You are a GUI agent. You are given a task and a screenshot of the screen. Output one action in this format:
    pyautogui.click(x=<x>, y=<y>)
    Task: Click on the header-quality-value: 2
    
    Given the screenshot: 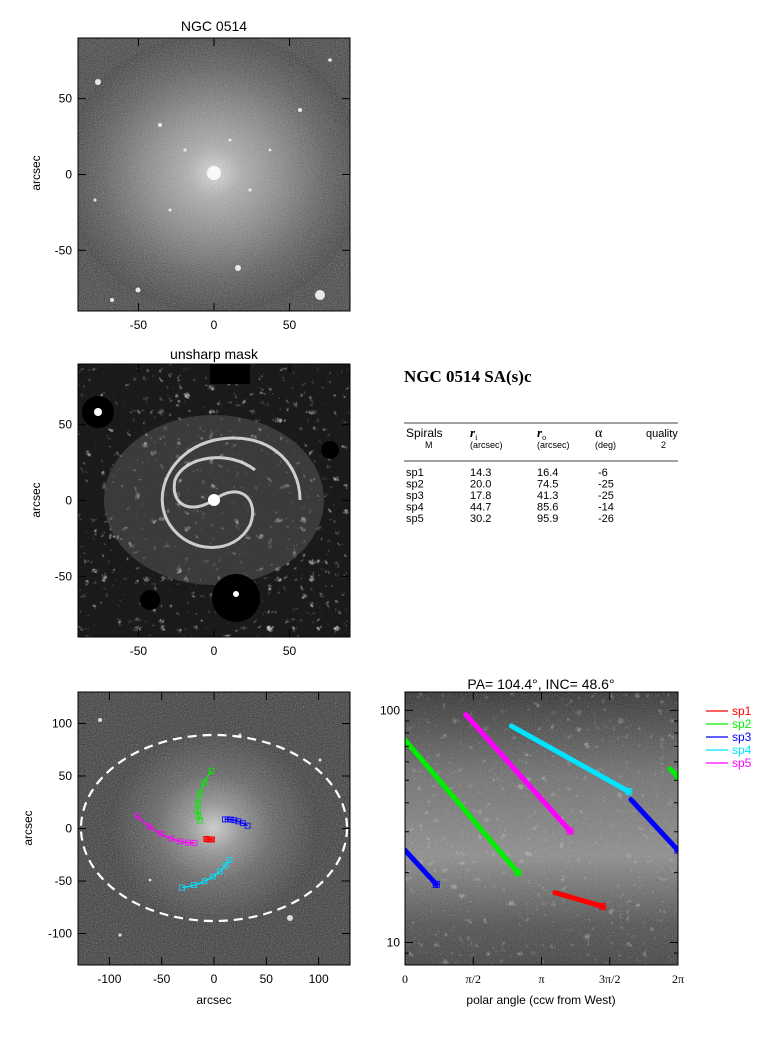 What is the action you would take?
    pyautogui.click(x=663, y=445)
    